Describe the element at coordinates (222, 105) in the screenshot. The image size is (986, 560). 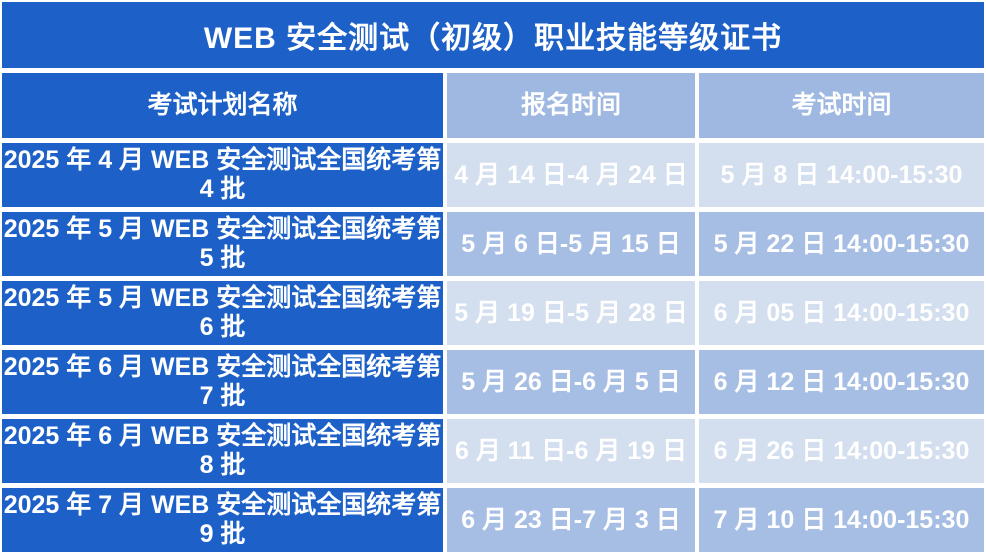
I see `header-plan-name: 考试计划名称` at that location.